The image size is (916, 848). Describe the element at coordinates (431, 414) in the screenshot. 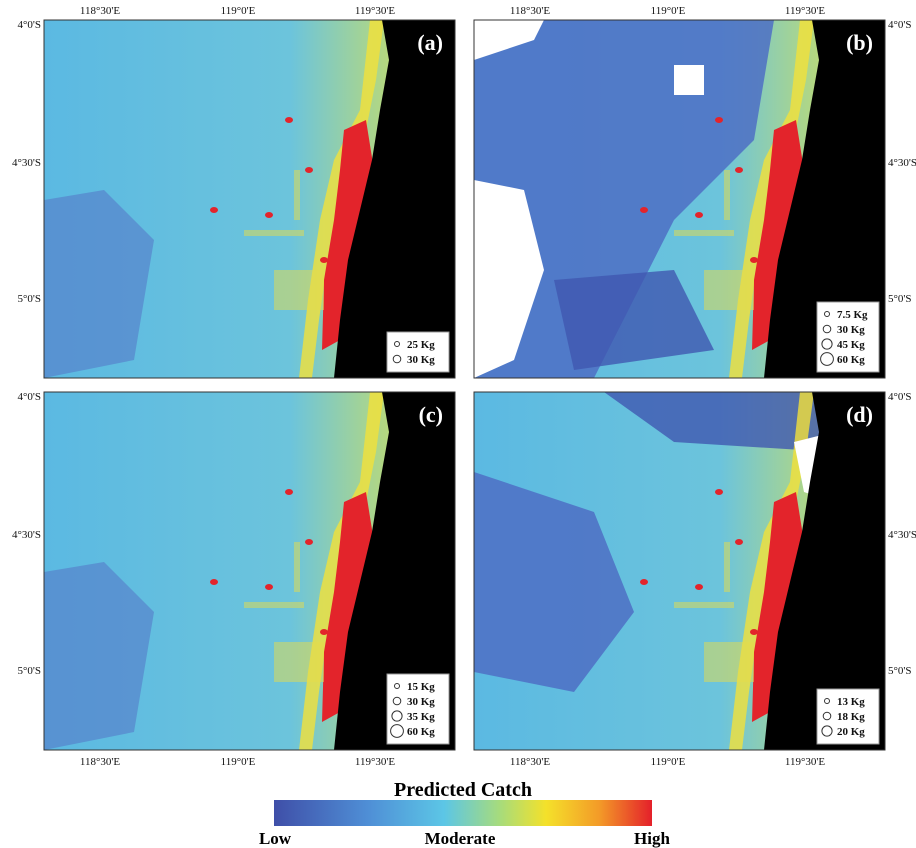

I see `panel-label: (c)` at that location.